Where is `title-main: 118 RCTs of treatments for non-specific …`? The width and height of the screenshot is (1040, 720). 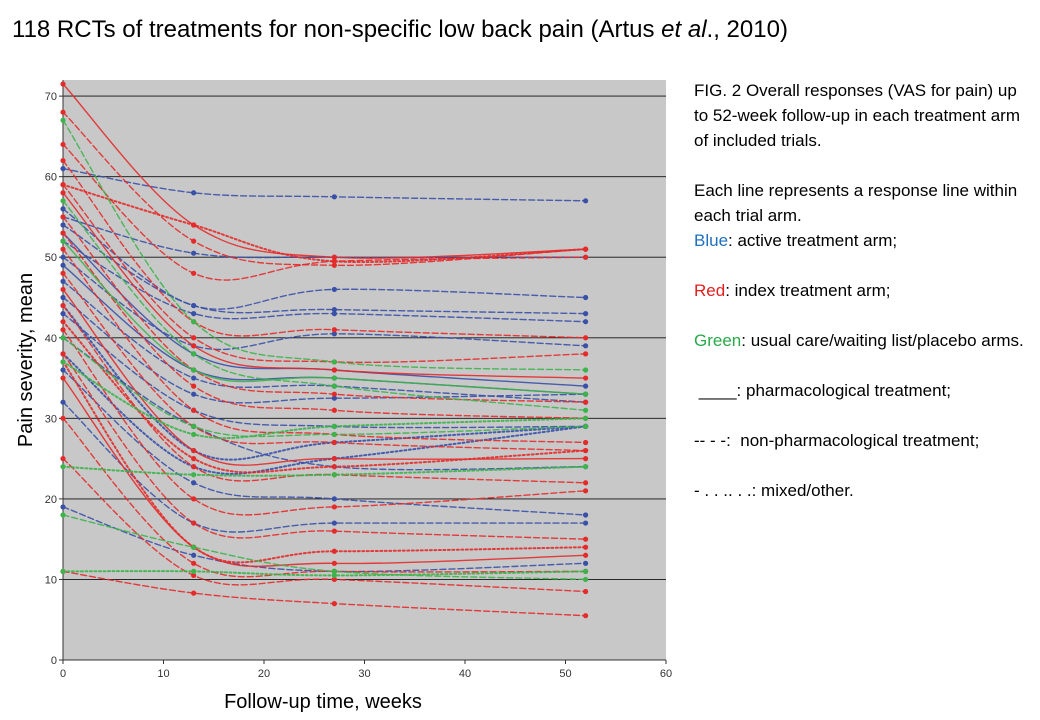 title-main: 118 RCTs of treatments for non-specific … is located at coordinates (337, 29).